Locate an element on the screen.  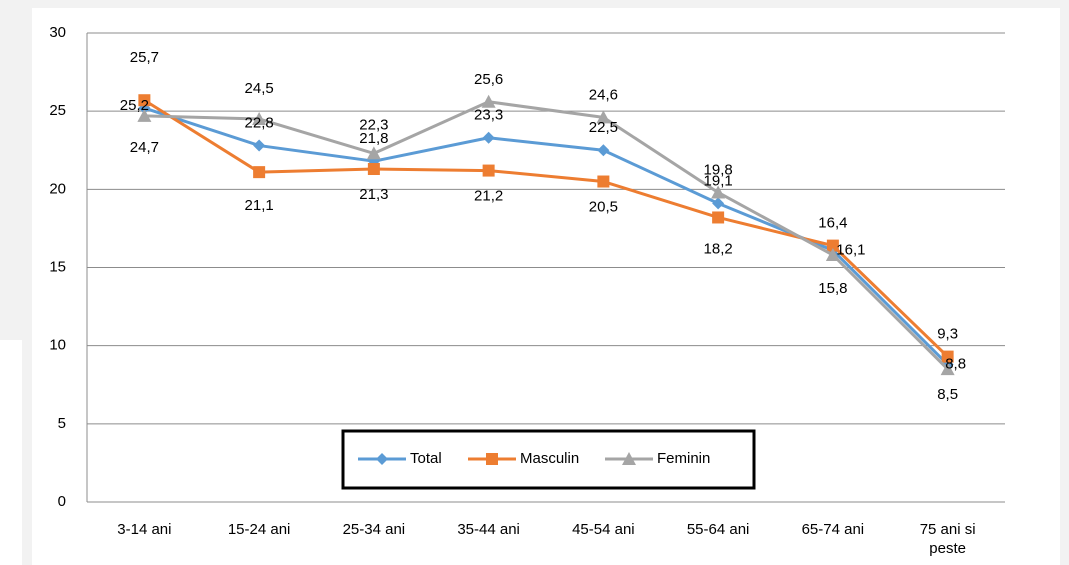
x-tick-label: 45-54 ani is located at coordinates (603, 529).